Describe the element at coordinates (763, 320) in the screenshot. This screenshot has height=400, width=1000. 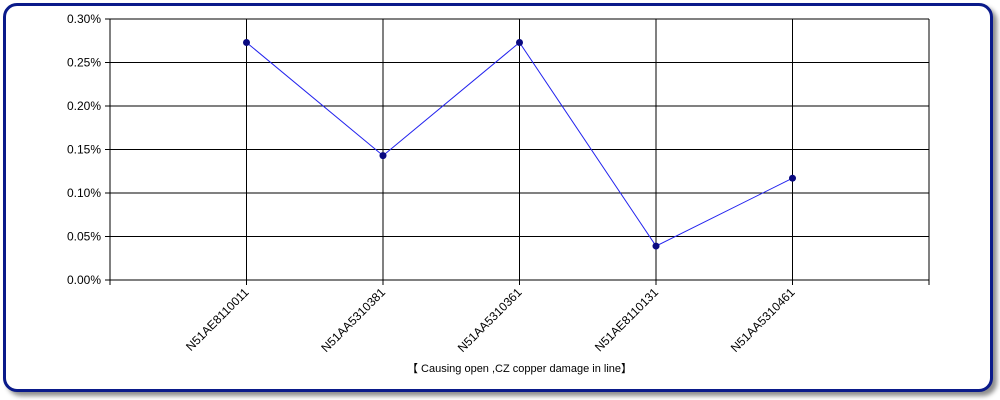
I see `x-tick-label: N51AA5310461` at that location.